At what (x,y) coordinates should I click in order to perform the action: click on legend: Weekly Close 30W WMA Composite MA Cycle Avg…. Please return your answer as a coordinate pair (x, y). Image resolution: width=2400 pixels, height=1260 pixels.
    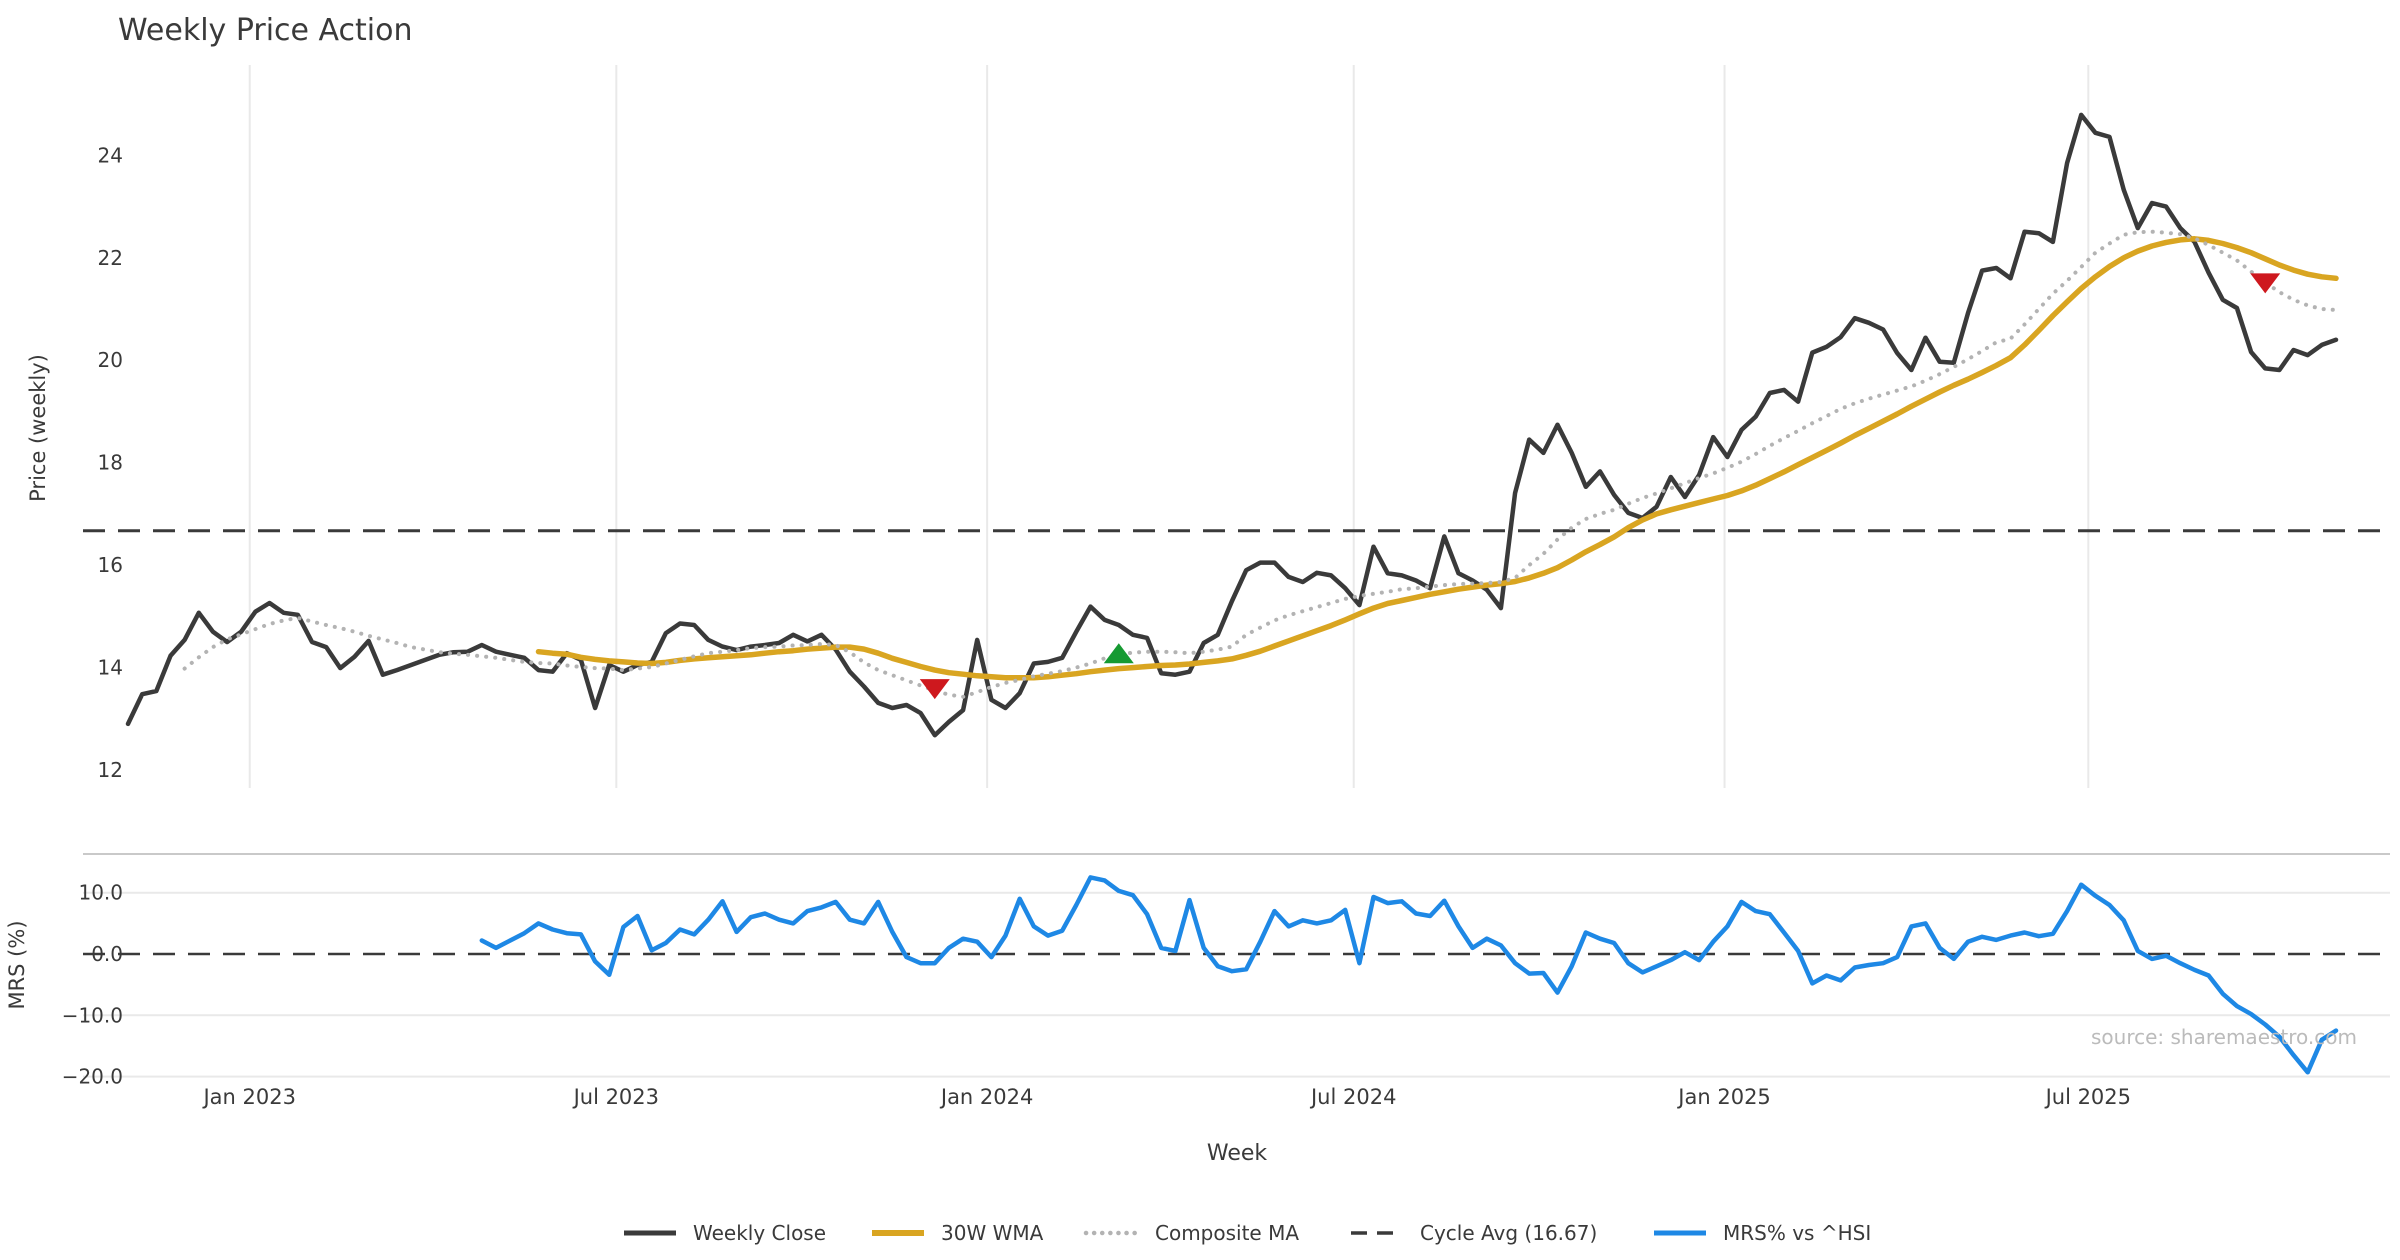
    Looking at the image, I should click on (1247, 1233).